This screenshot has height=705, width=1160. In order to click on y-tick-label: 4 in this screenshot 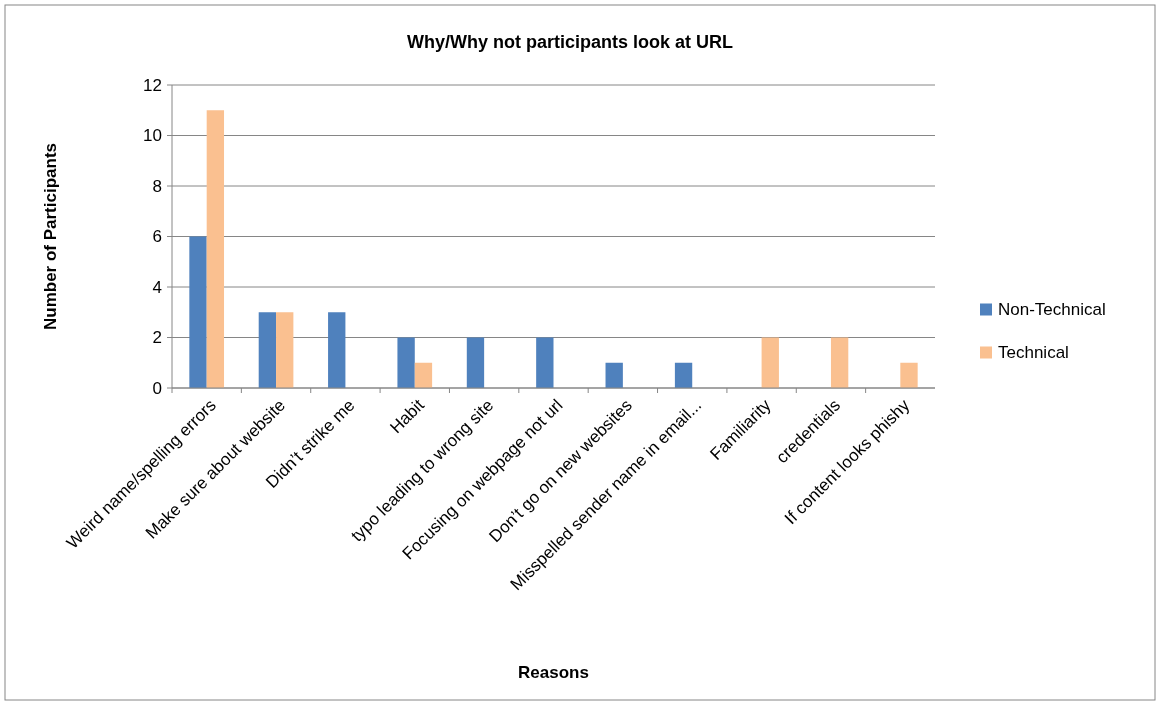, I will do `click(157, 287)`.